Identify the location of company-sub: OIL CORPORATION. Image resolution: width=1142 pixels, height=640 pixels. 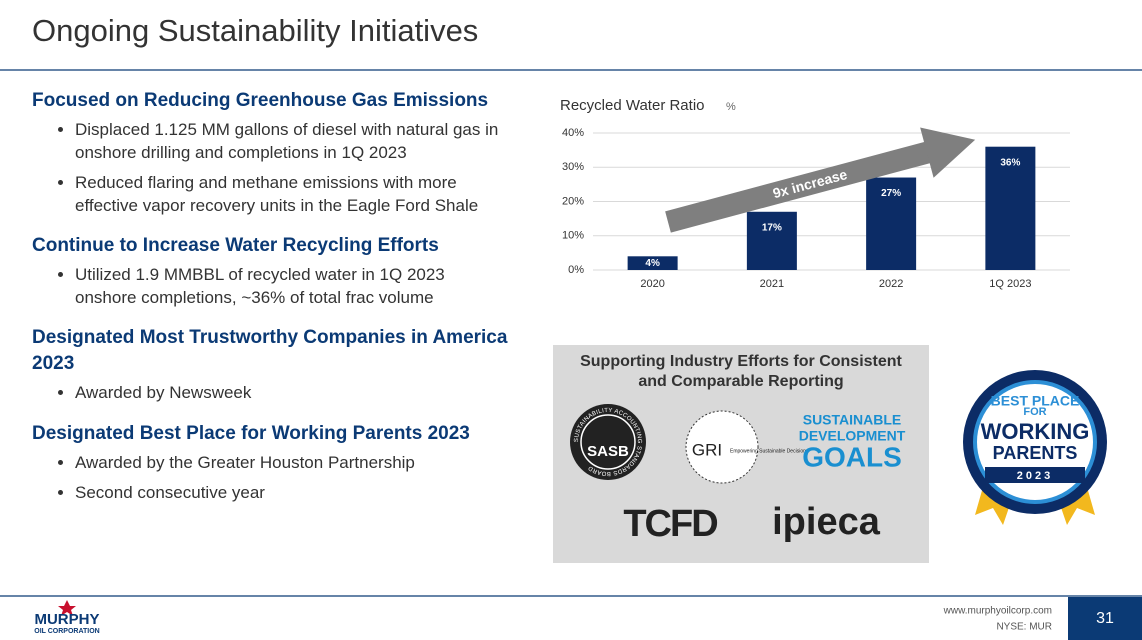
(66, 631).